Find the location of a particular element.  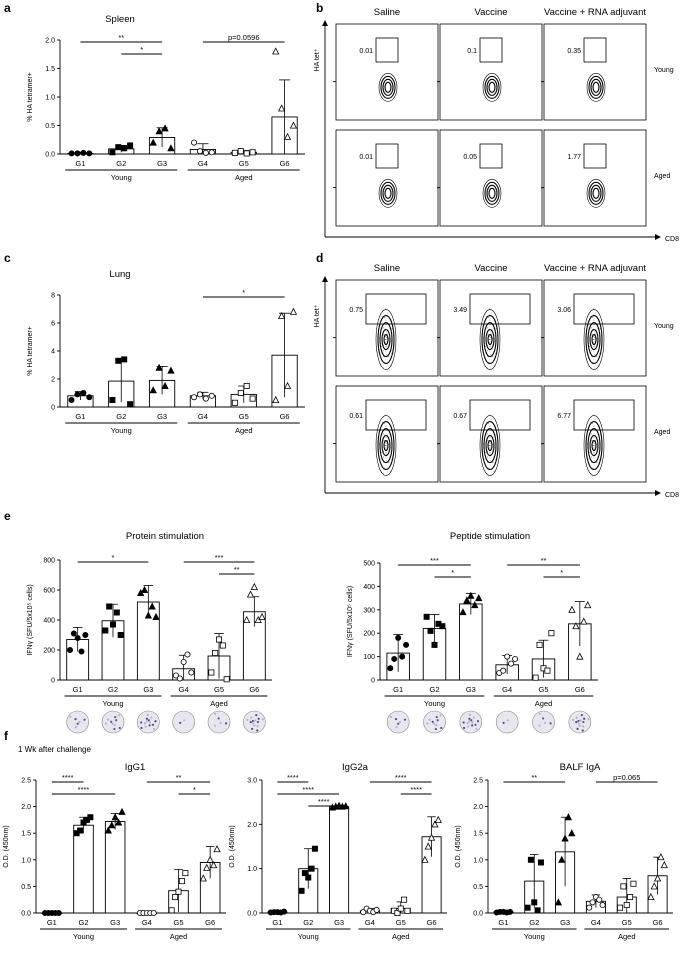

group-label: Young is located at coordinates (83, 936).